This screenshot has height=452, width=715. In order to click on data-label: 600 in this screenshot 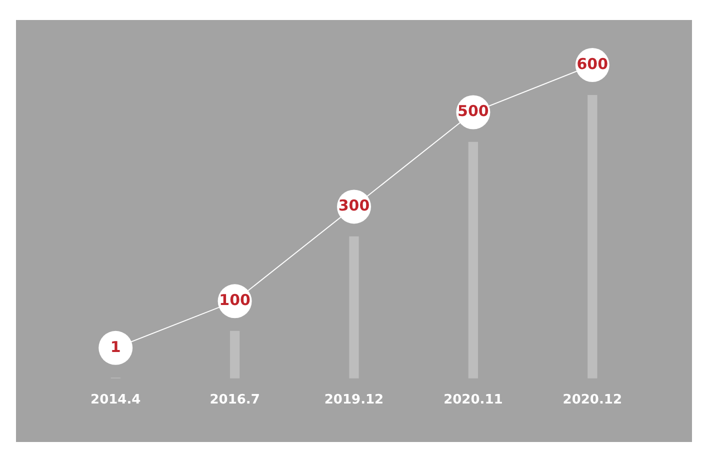, I will do `click(592, 63)`.